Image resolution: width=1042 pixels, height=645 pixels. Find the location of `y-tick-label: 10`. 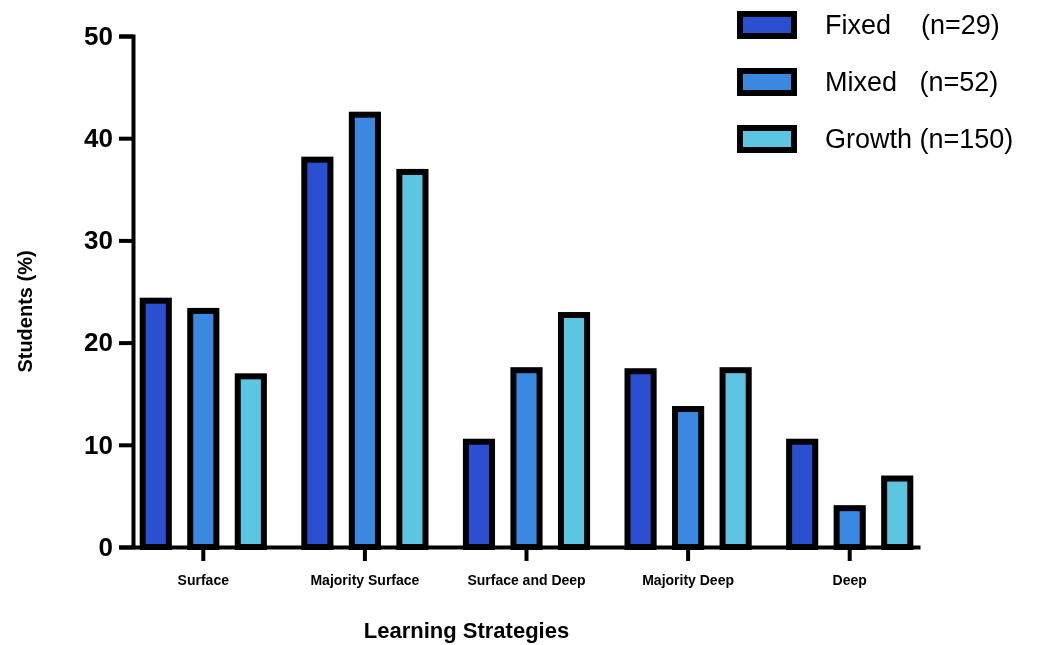

y-tick-label: 10 is located at coordinates (98, 444).